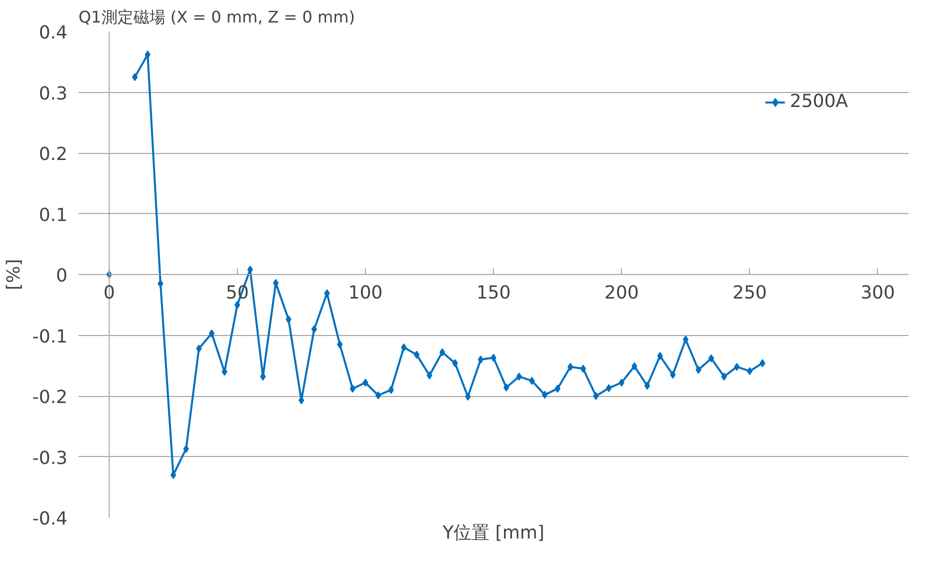  Describe the element at coordinates (53, 215) in the screenshot. I see `y-tick-label: 0.1` at that location.